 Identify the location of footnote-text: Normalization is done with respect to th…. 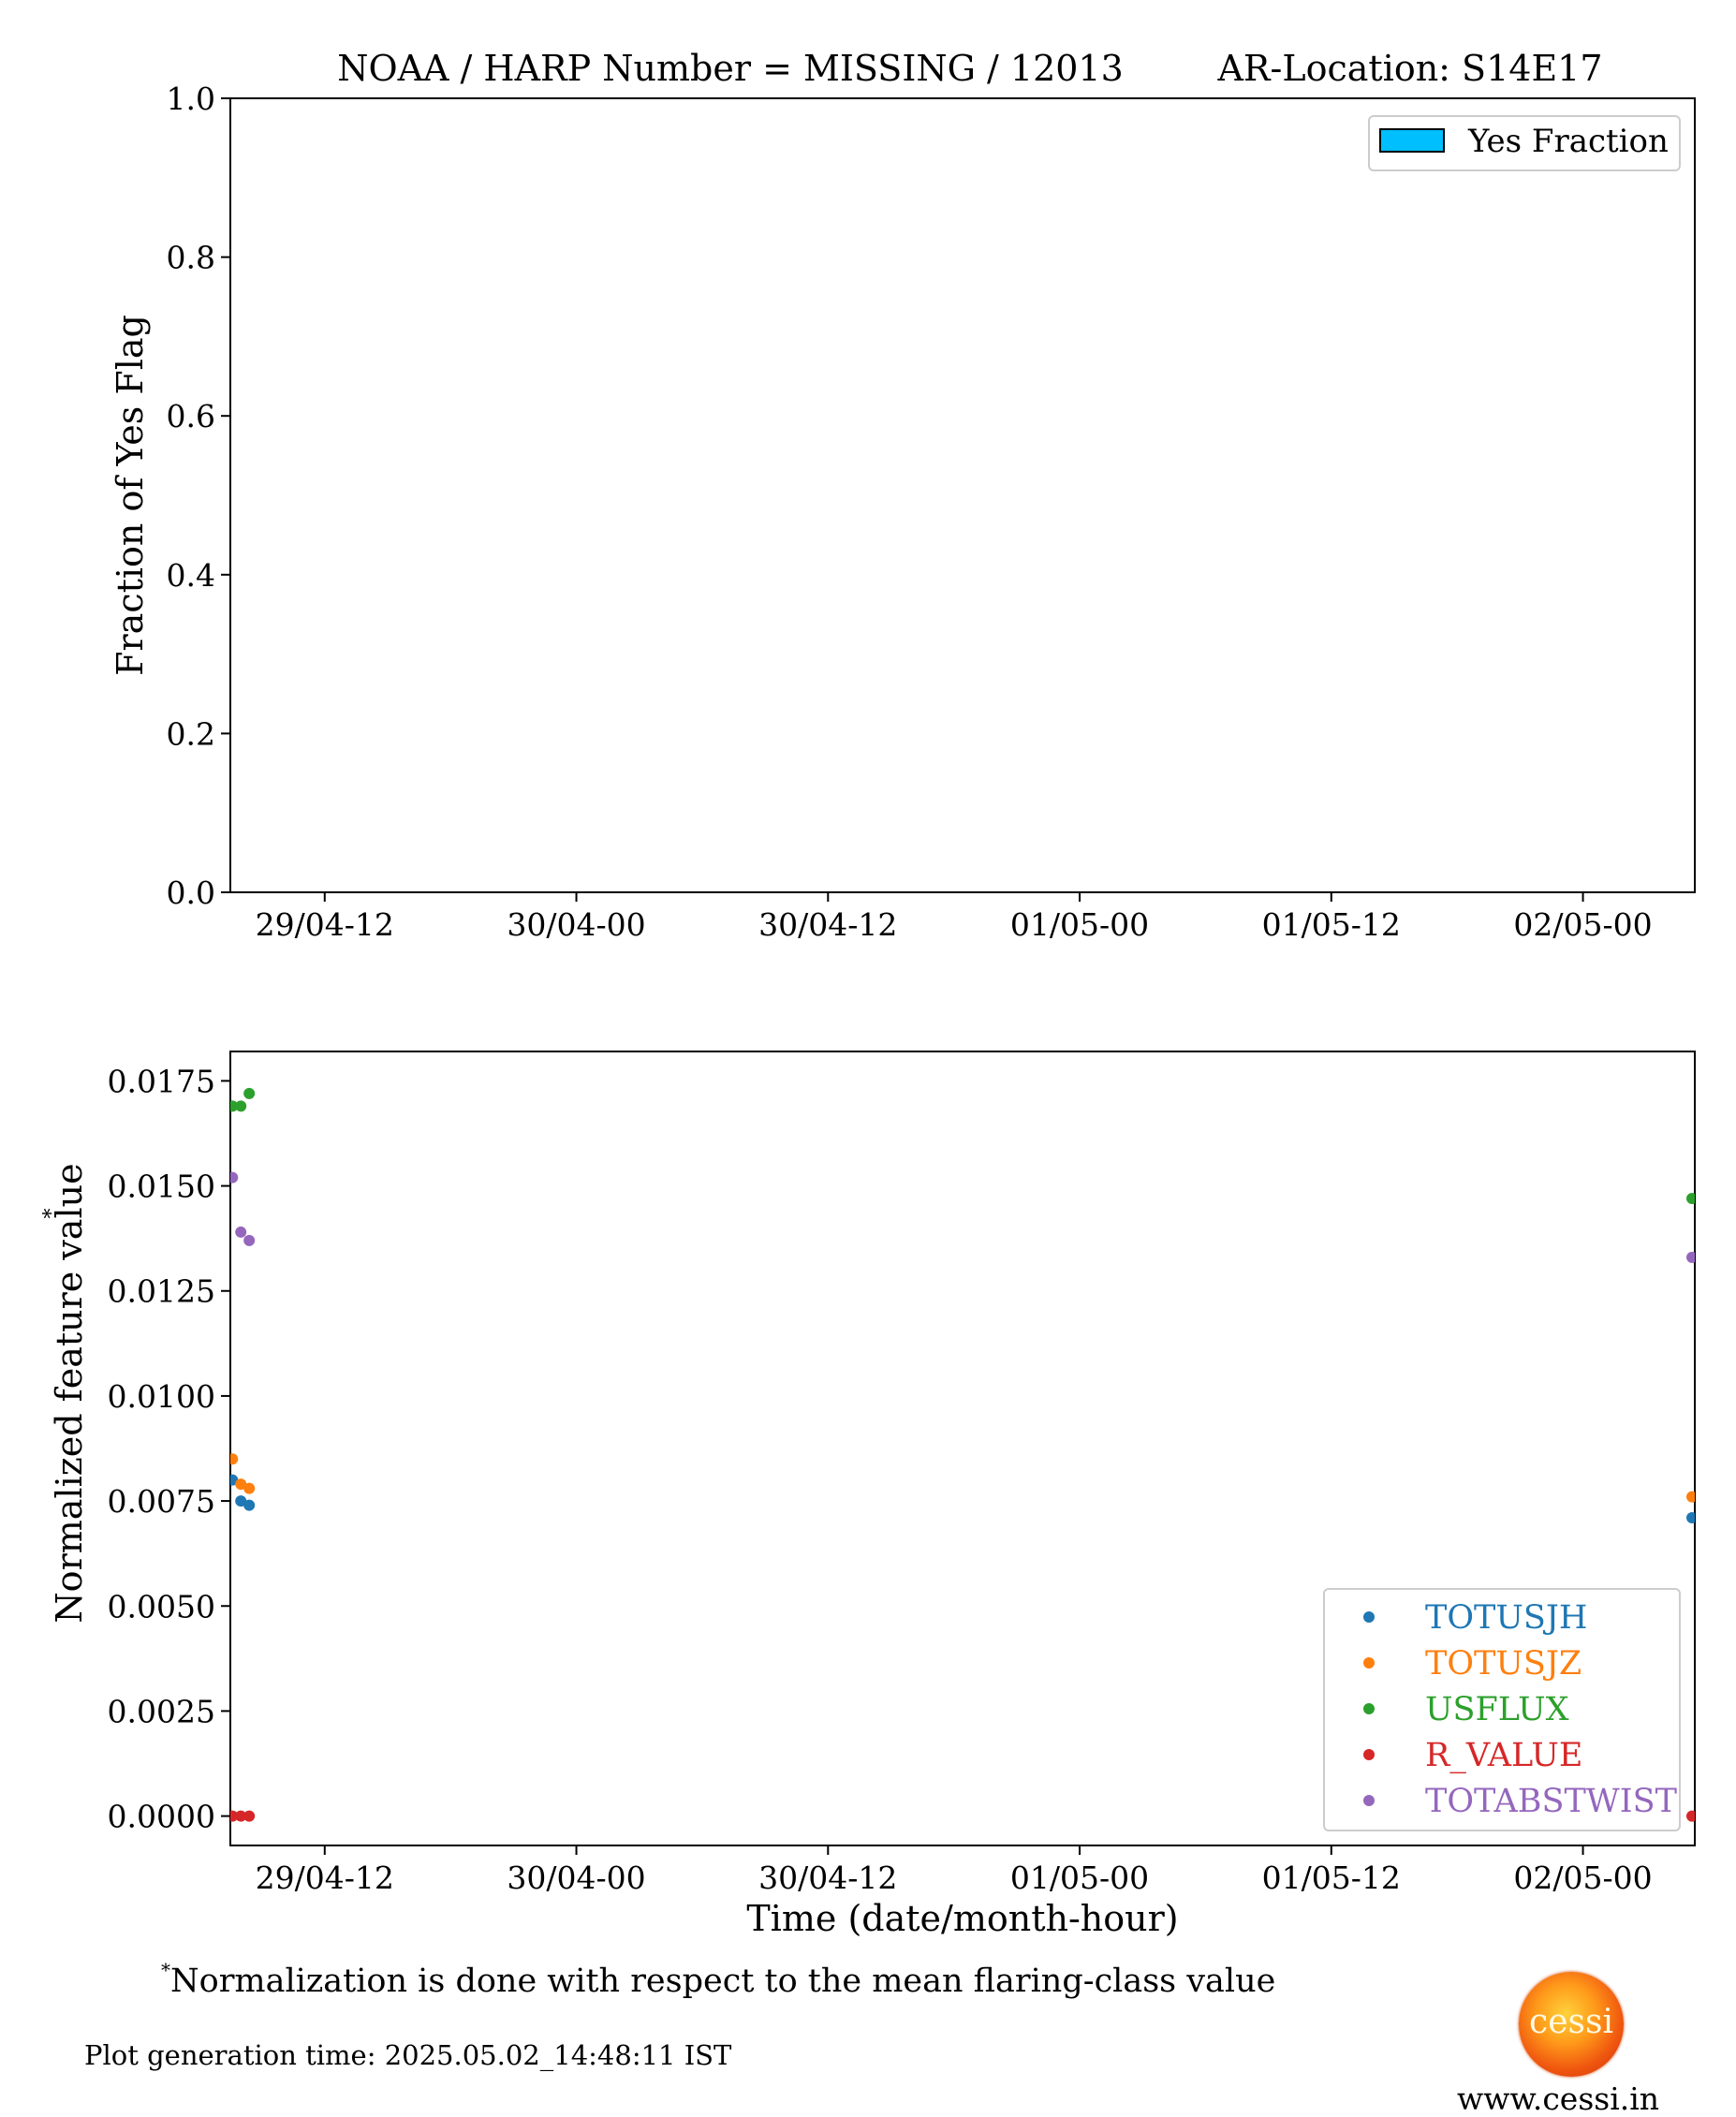
(723, 1981).